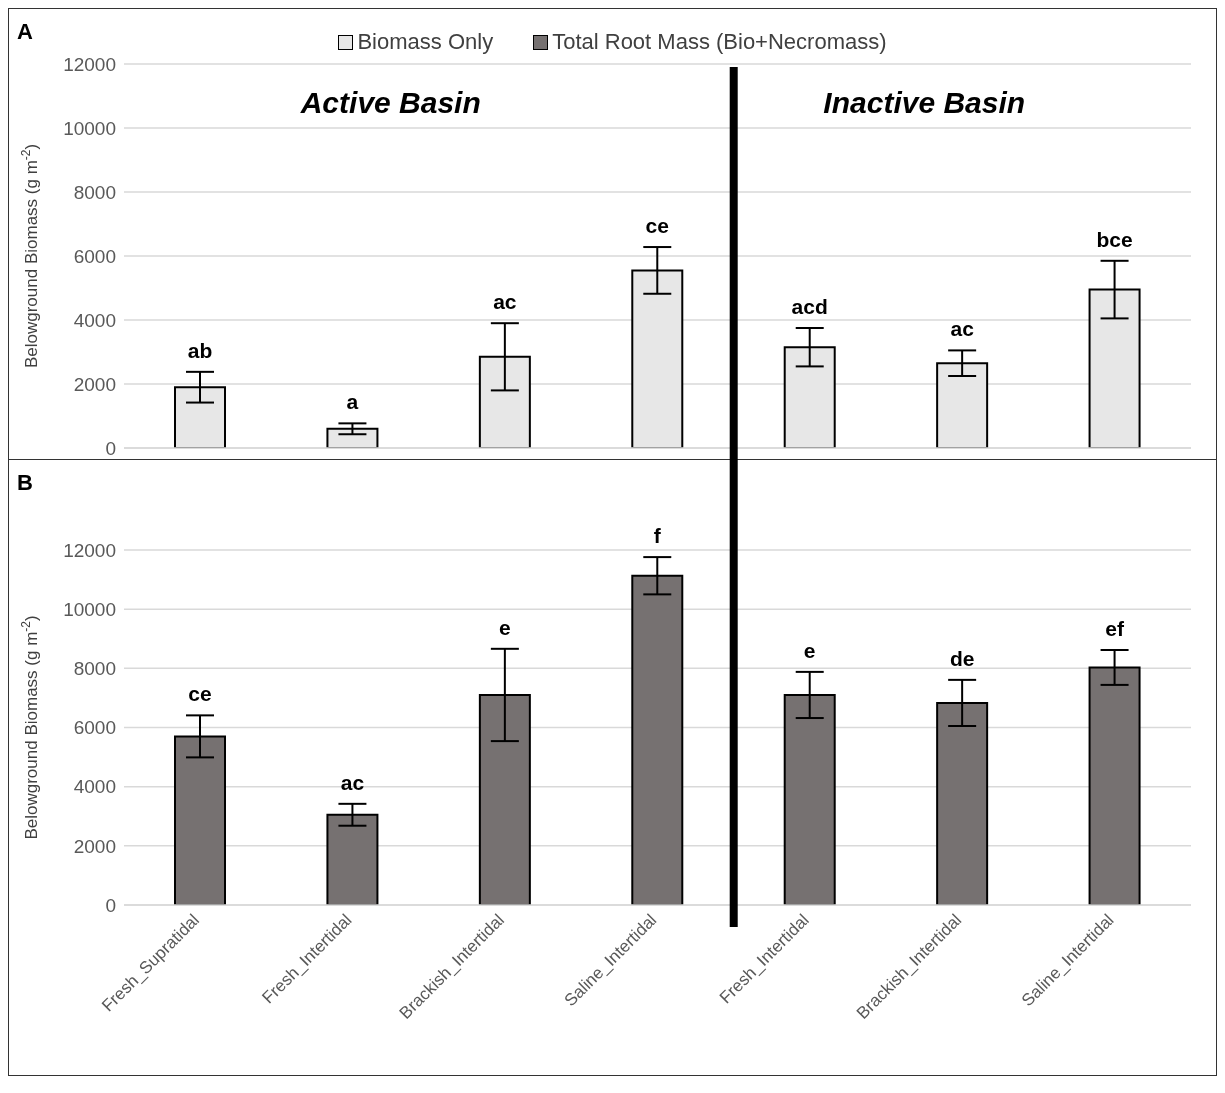 This screenshot has height=1093, width=1225. I want to click on data-label: acd, so click(809, 306).